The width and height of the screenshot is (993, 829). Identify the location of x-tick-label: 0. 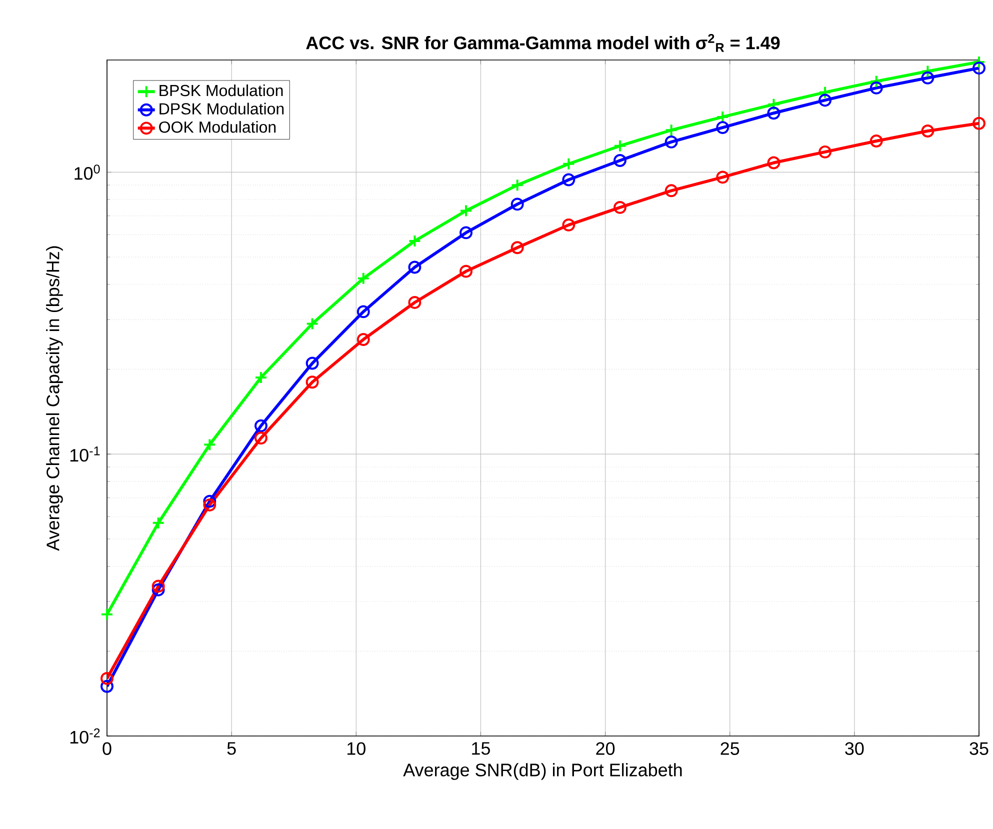
(107, 748).